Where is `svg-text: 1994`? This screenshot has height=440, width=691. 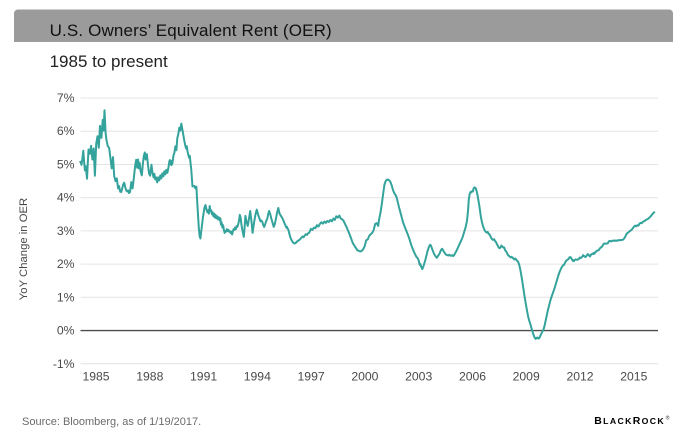
svg-text: 1994 is located at coordinates (257, 376).